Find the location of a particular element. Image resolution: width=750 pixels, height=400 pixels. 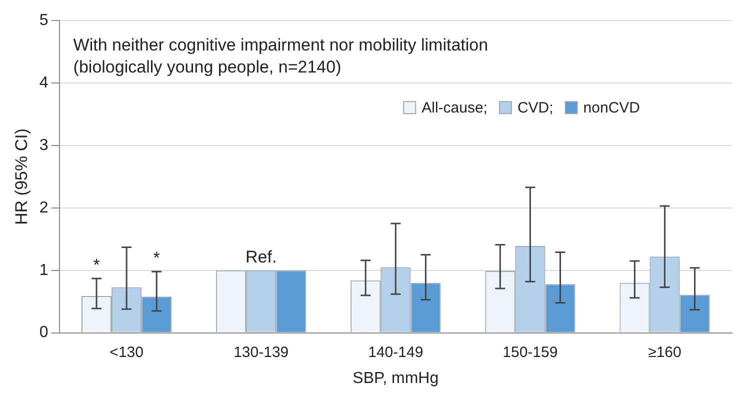

y-tick-label: 4 is located at coordinates (43, 83).